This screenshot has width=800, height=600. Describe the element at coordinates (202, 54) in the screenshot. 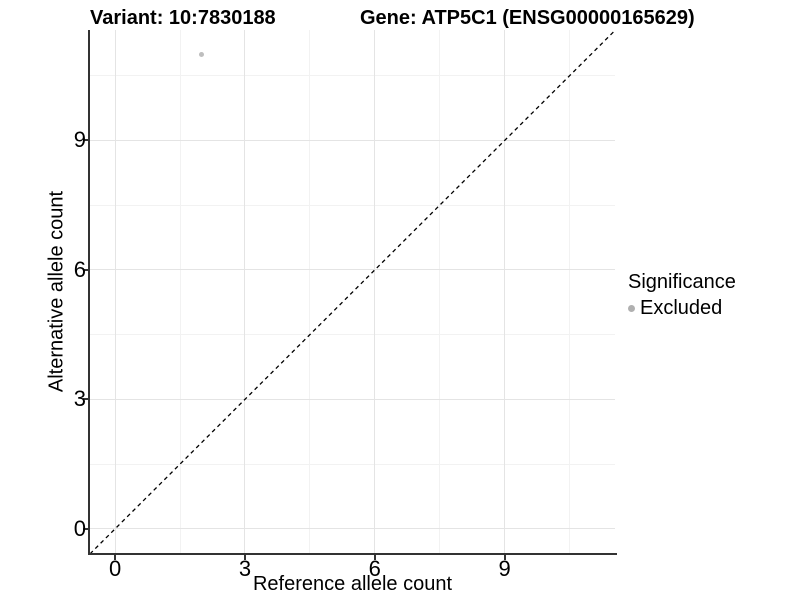

I see `data-point-excluded` at that location.